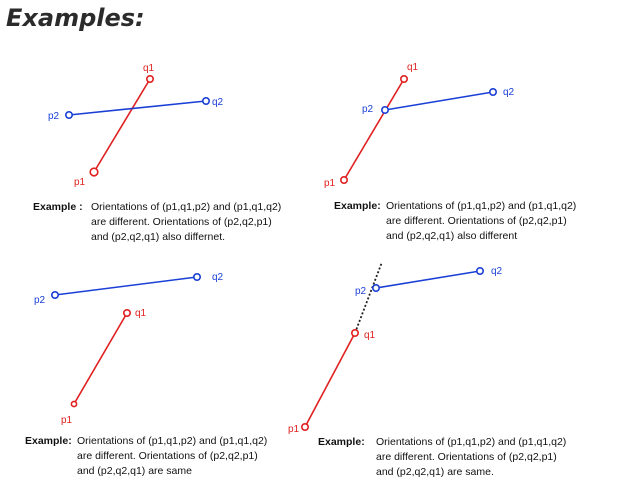  Describe the element at coordinates (129, 349) in the screenshot. I see `panel-3-diagram: p1 q1 p2 q2` at that location.